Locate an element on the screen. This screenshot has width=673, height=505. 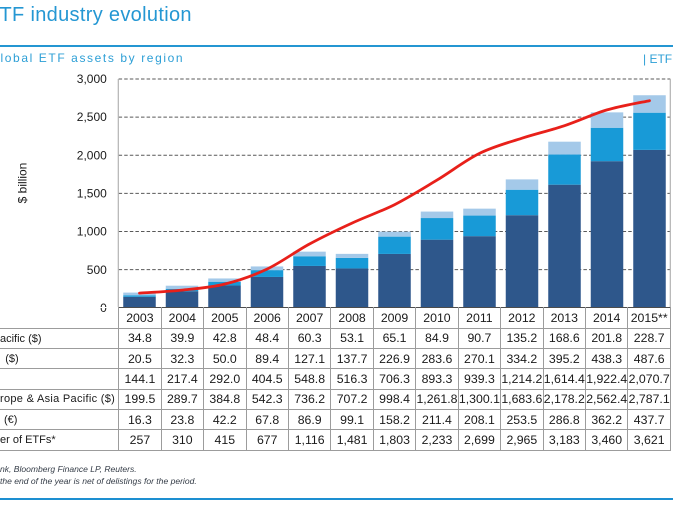
svg-text: 2,000 is located at coordinates (92, 155).